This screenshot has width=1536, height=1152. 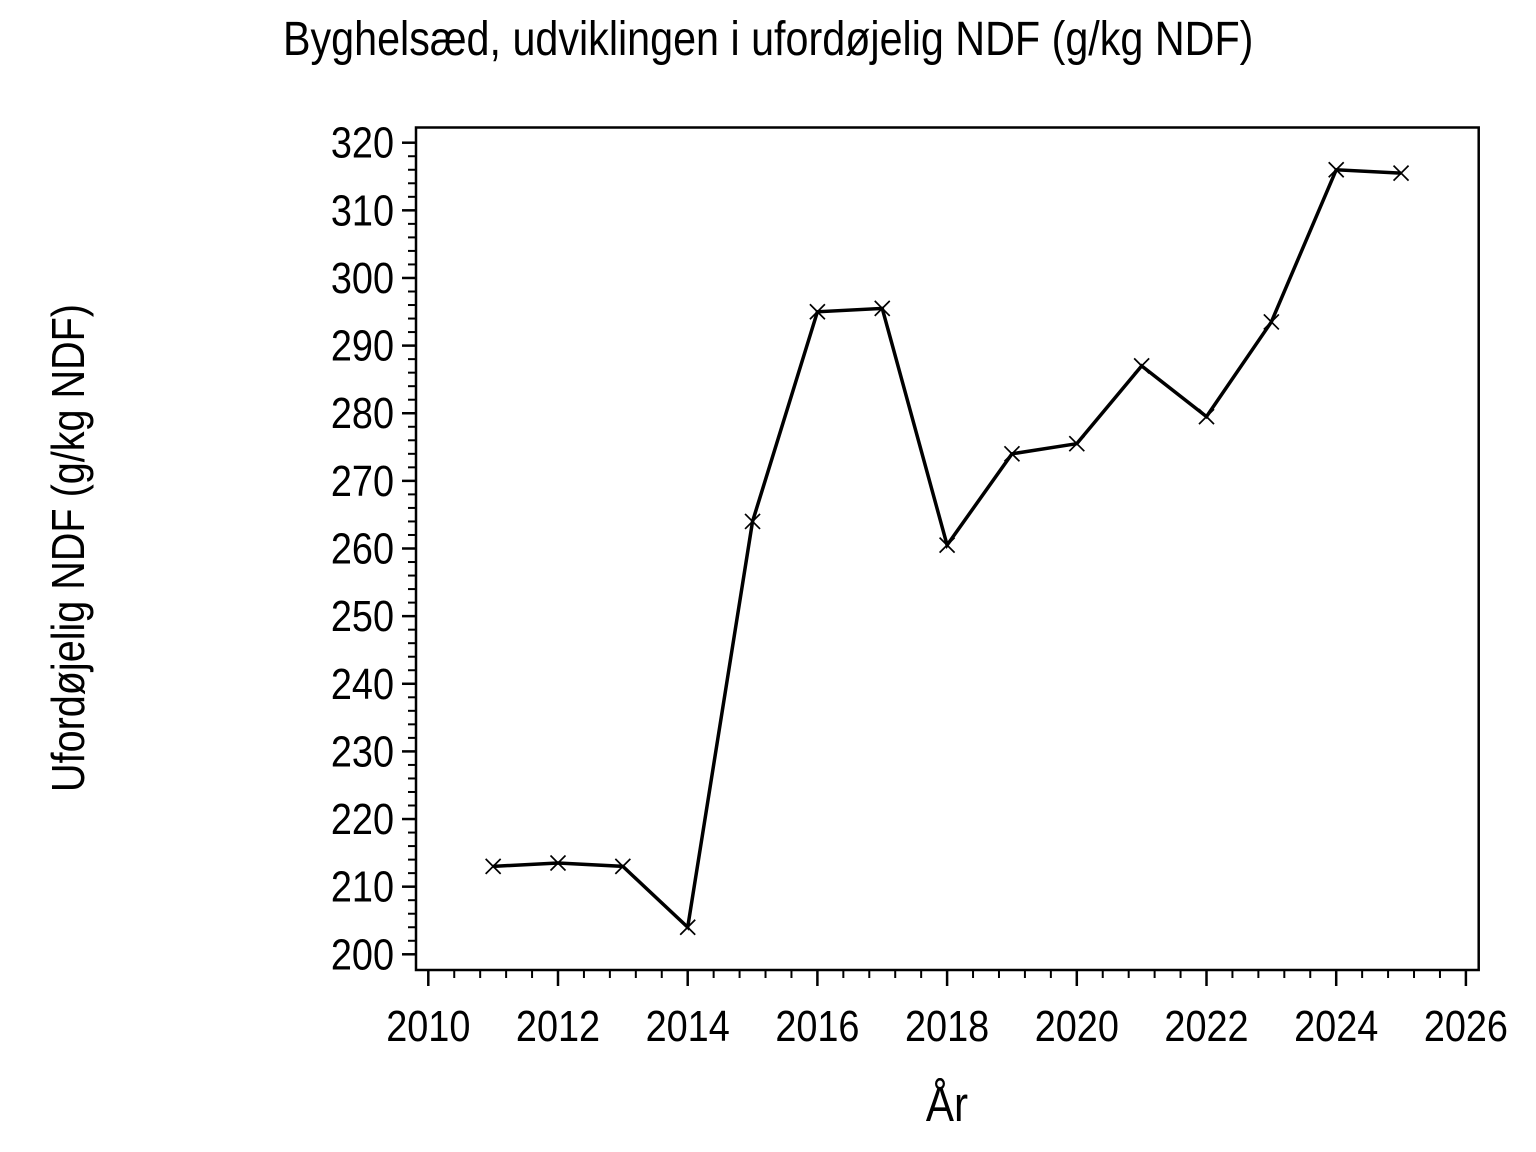 What do you see at coordinates (1206, 1025) in the screenshot?
I see `x-tick-label: 2022` at bounding box center [1206, 1025].